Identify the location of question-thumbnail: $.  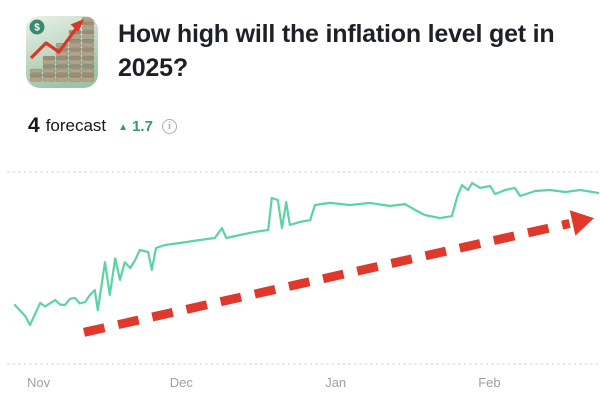
(62, 52).